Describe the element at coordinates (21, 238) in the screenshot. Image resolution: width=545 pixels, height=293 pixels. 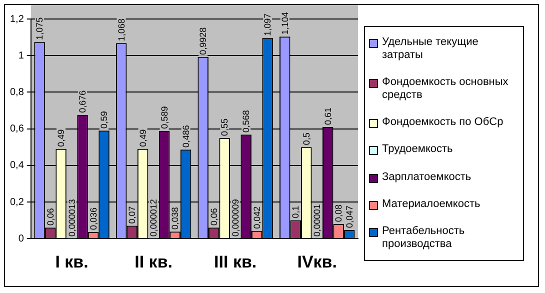
I see `y-tick-label: 0` at that location.